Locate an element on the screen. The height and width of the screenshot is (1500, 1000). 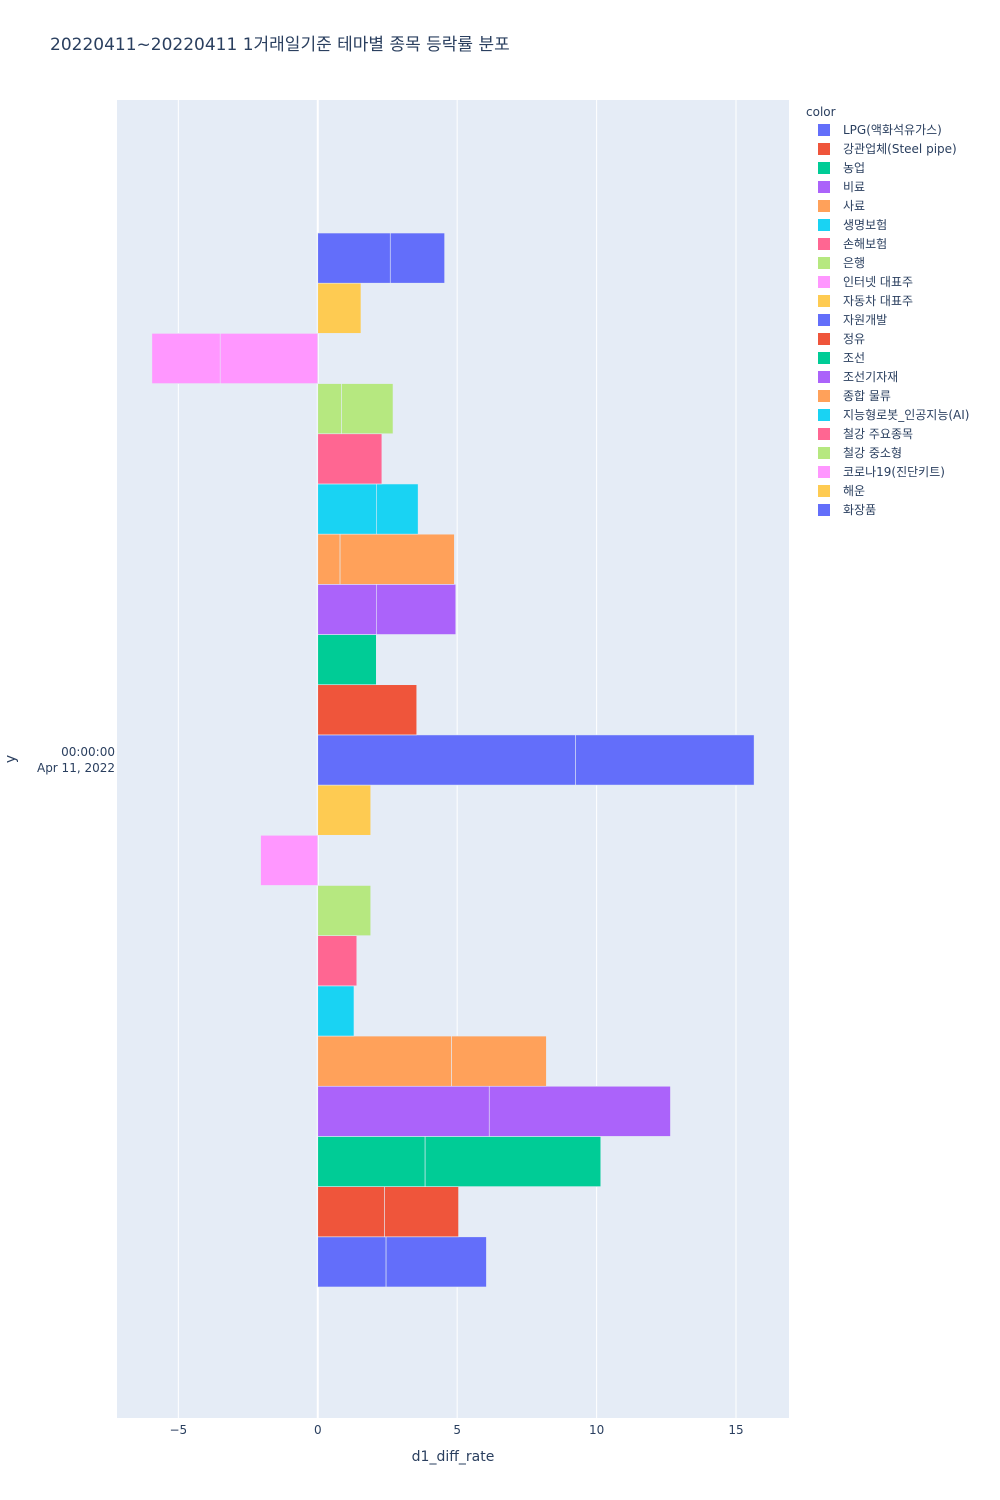
legend-label: 철강 주요종목 is located at coordinates (878, 434).